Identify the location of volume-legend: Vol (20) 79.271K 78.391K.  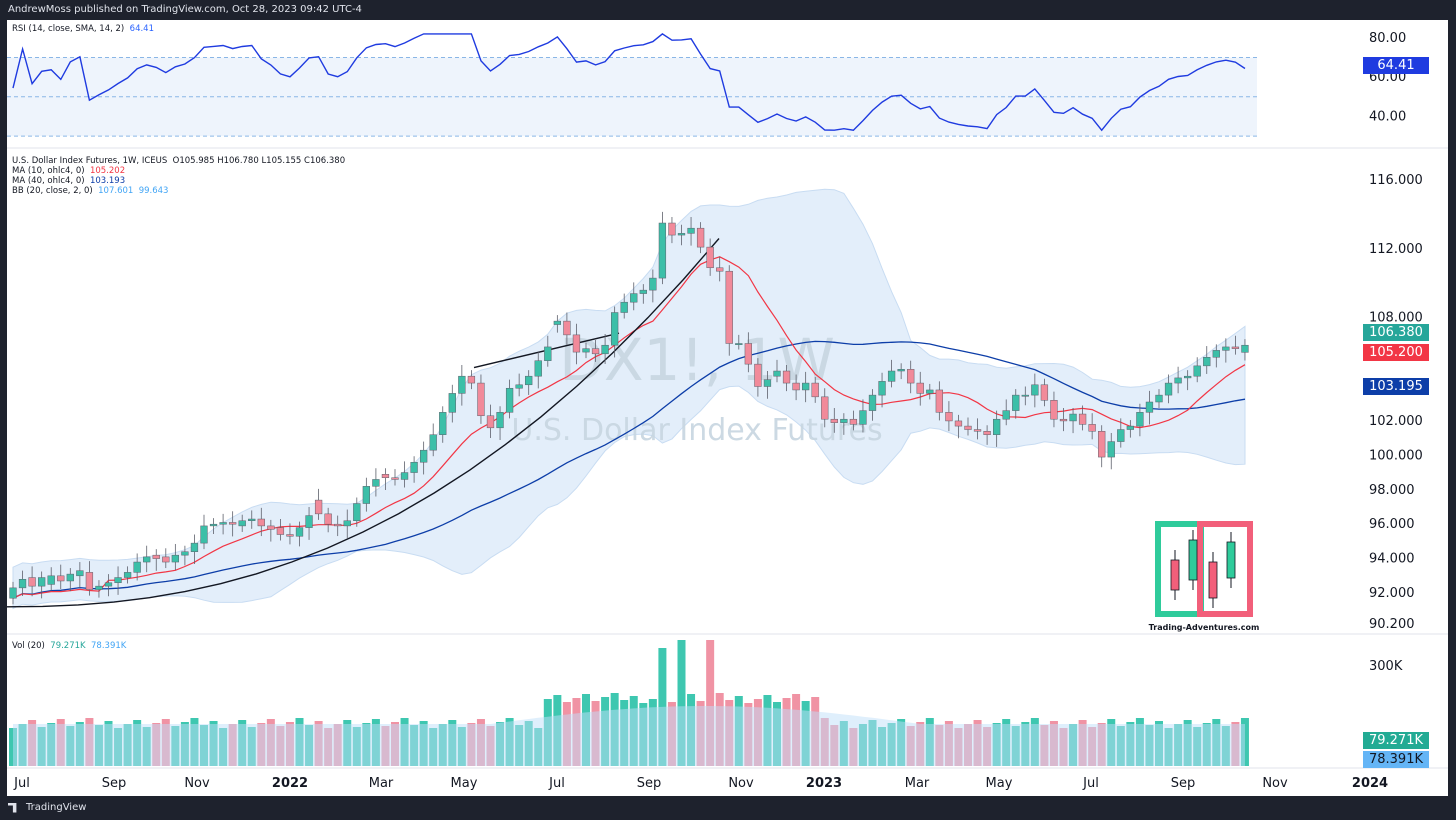
(69, 646).